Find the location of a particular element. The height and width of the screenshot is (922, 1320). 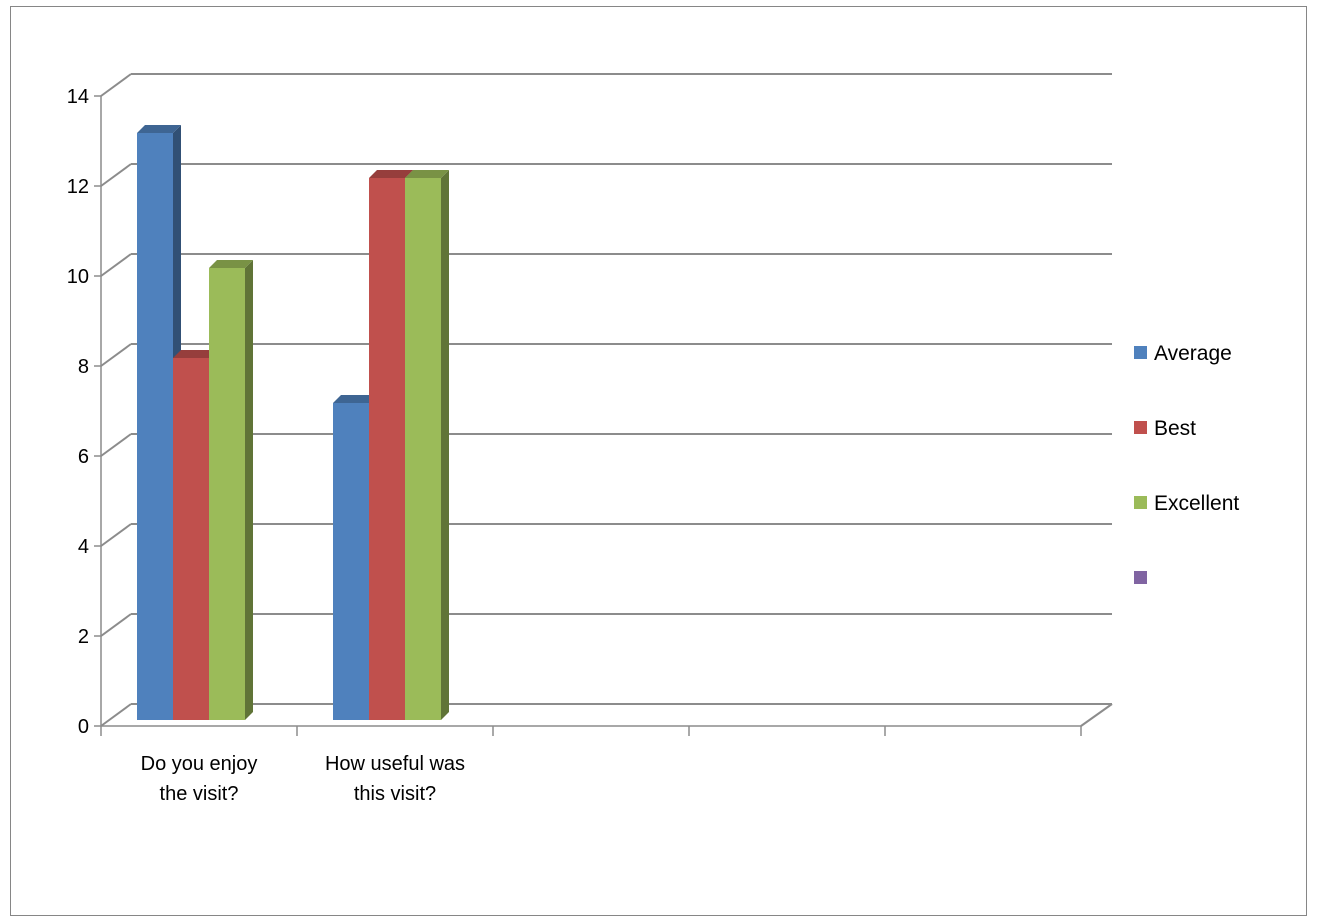

y-tick-label: 4 is located at coordinates (83, 547).